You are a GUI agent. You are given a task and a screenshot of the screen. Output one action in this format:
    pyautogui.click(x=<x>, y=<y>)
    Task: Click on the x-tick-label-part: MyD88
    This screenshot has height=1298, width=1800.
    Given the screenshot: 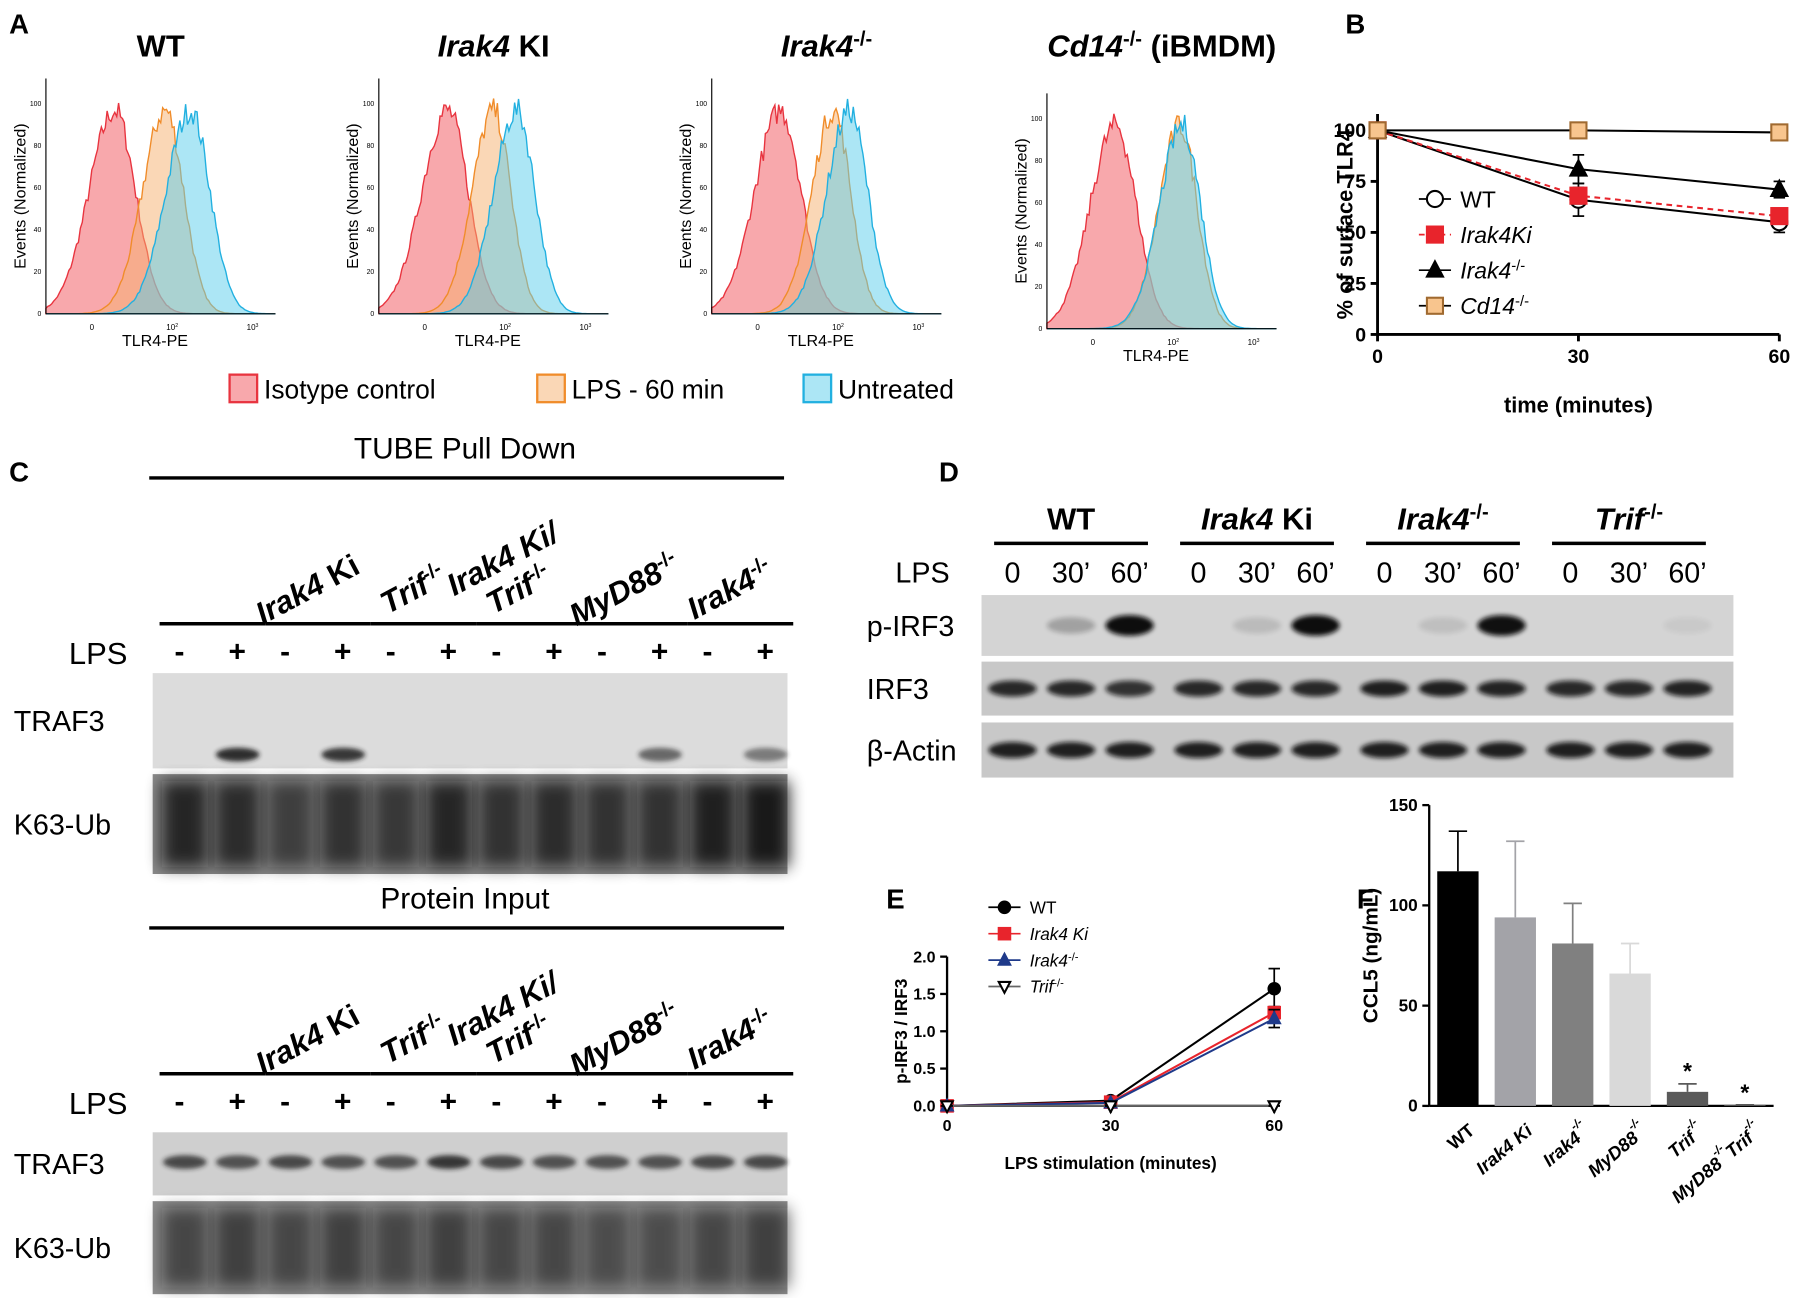 What is the action you would take?
    pyautogui.click(x=1612, y=1153)
    